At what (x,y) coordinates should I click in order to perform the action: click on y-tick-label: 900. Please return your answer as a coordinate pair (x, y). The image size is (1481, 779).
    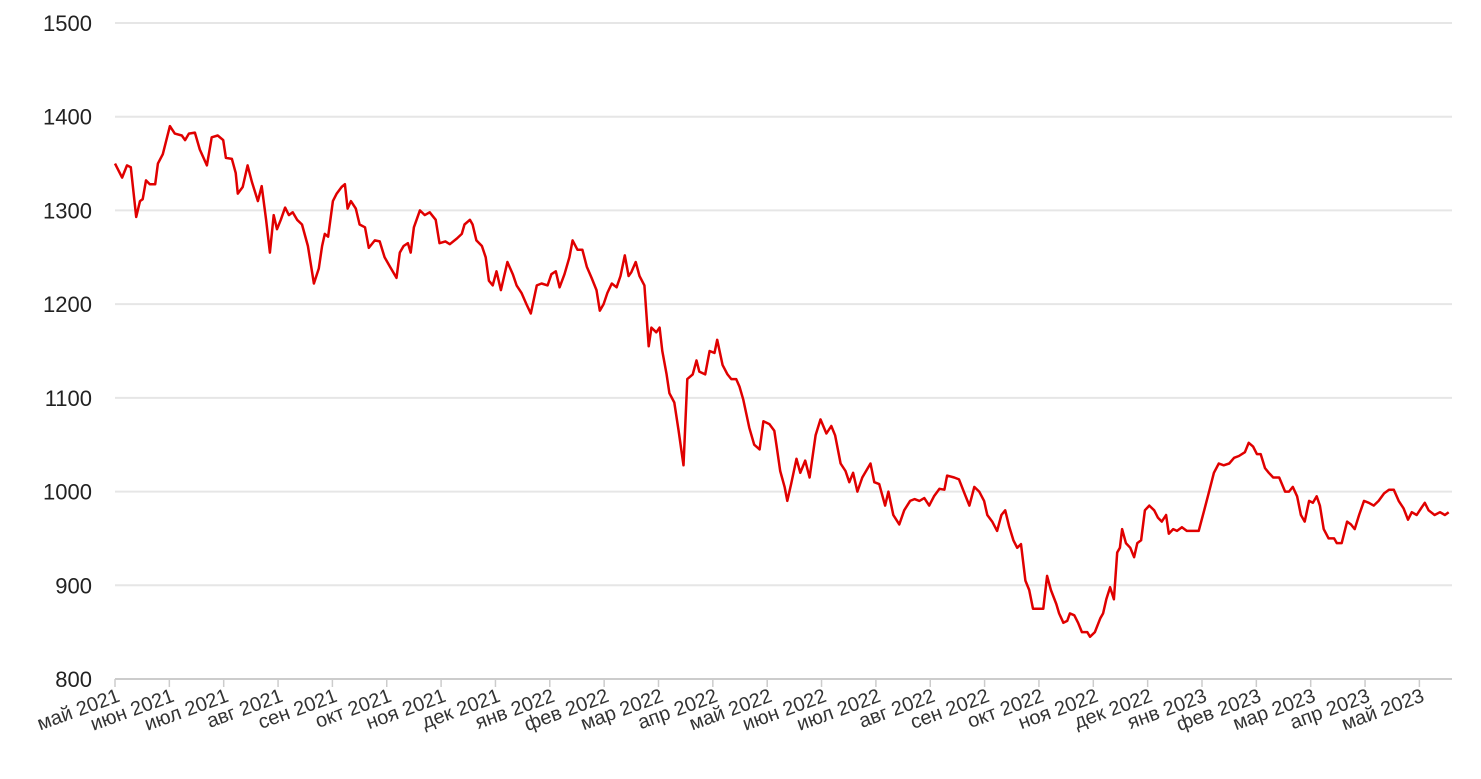
    Looking at the image, I should click on (73, 585).